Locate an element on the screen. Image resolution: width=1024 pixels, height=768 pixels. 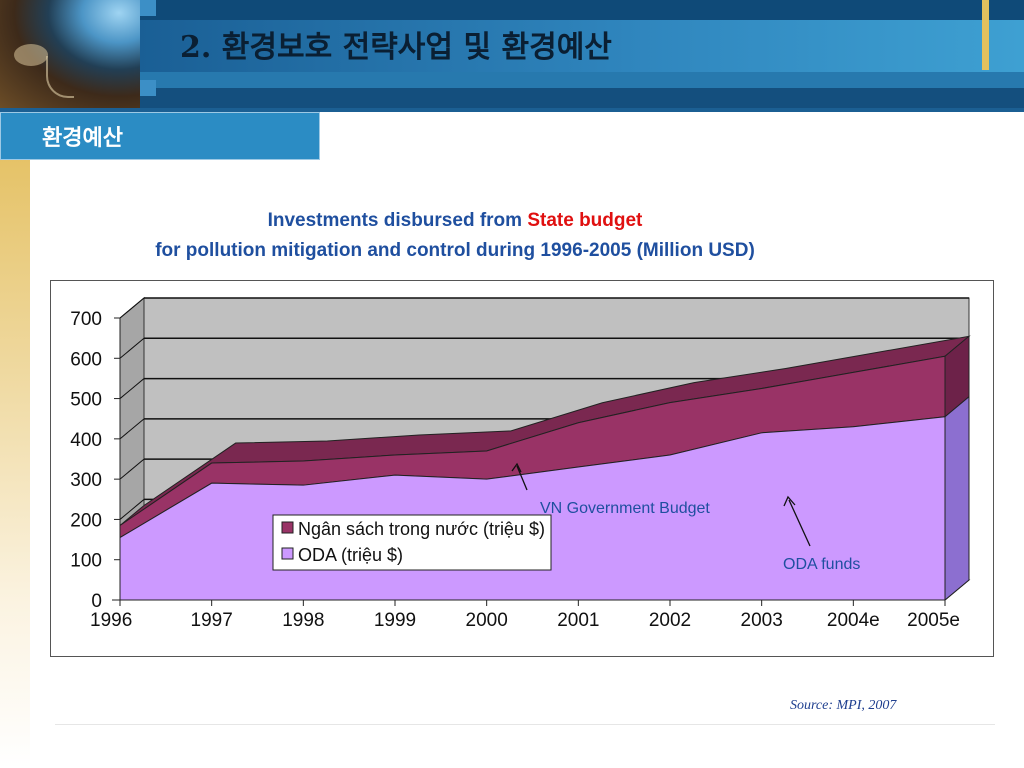
y-tick-label: 100 is located at coordinates (86, 561).